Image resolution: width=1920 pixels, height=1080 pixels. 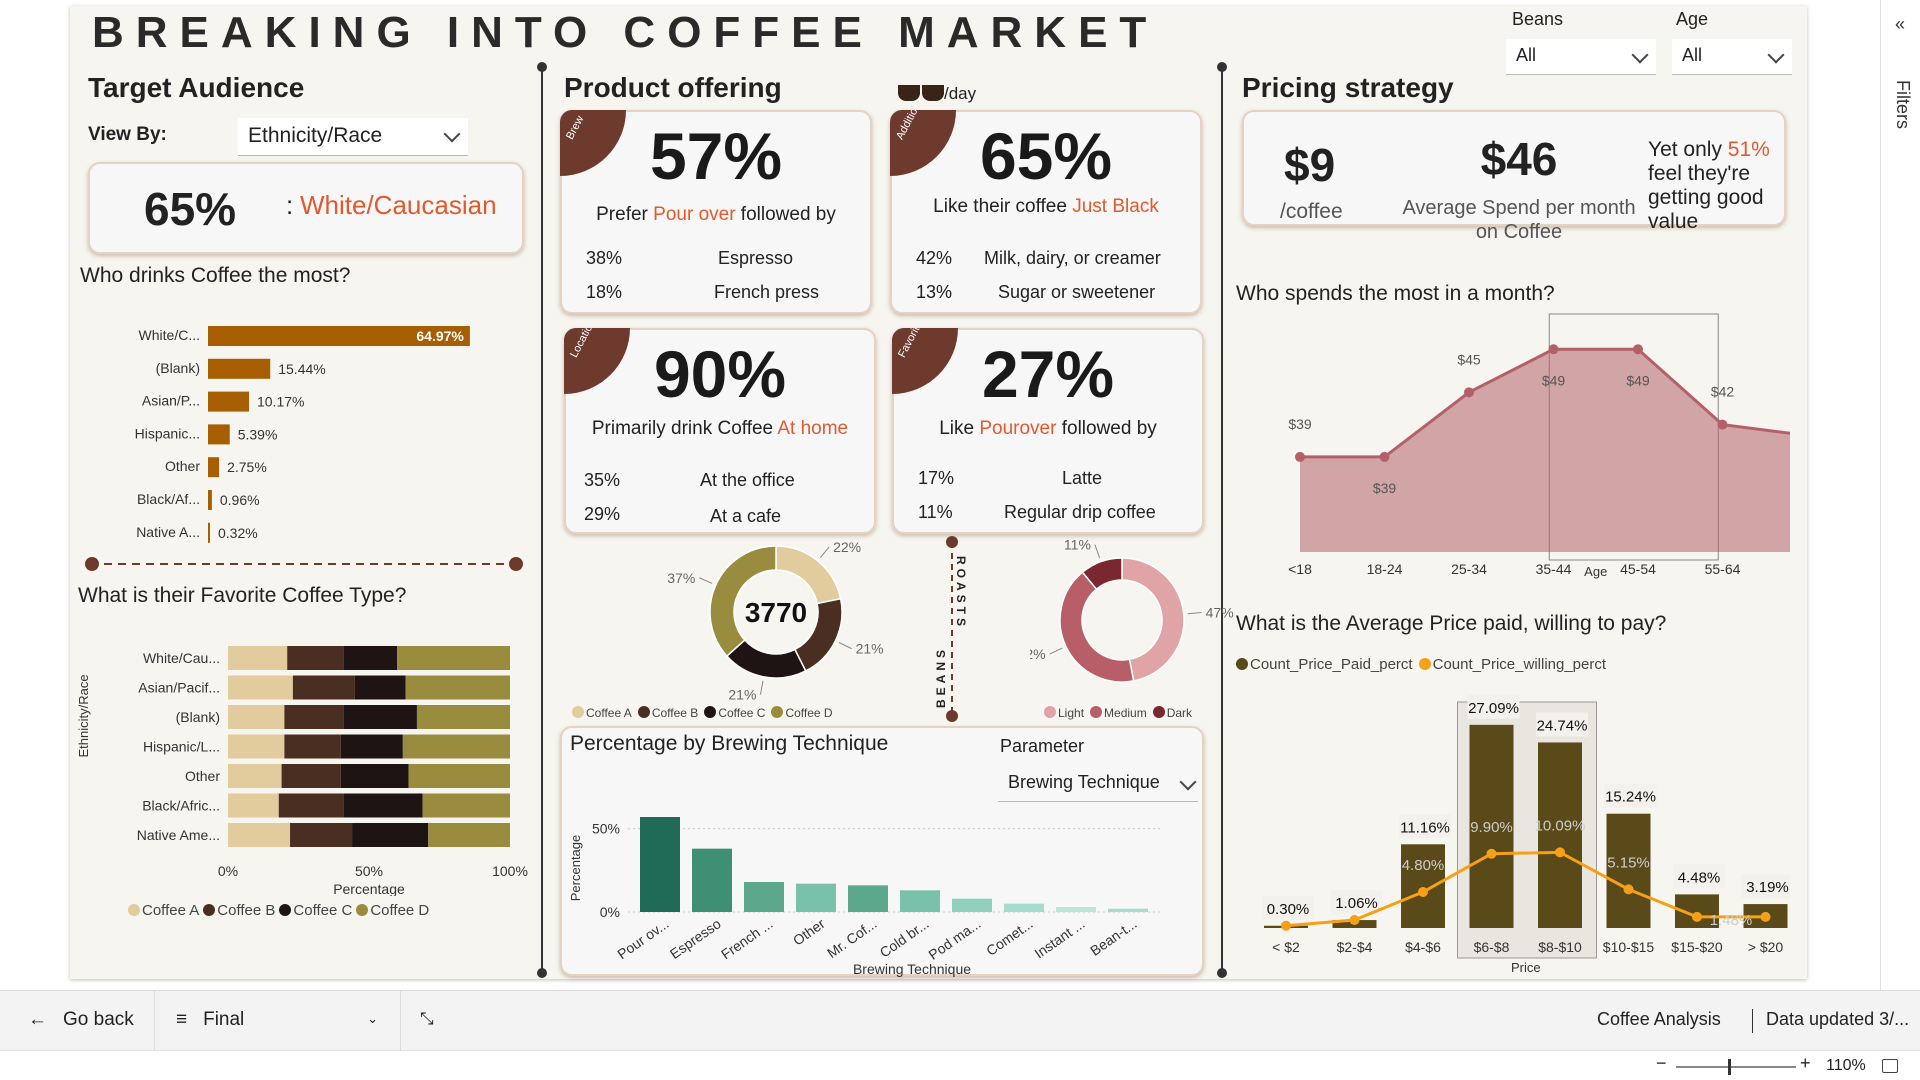 What do you see at coordinates (280, 910) in the screenshot?
I see `favorite-type-legend: Coffee A Coffee B Coffee C Coffee D` at bounding box center [280, 910].